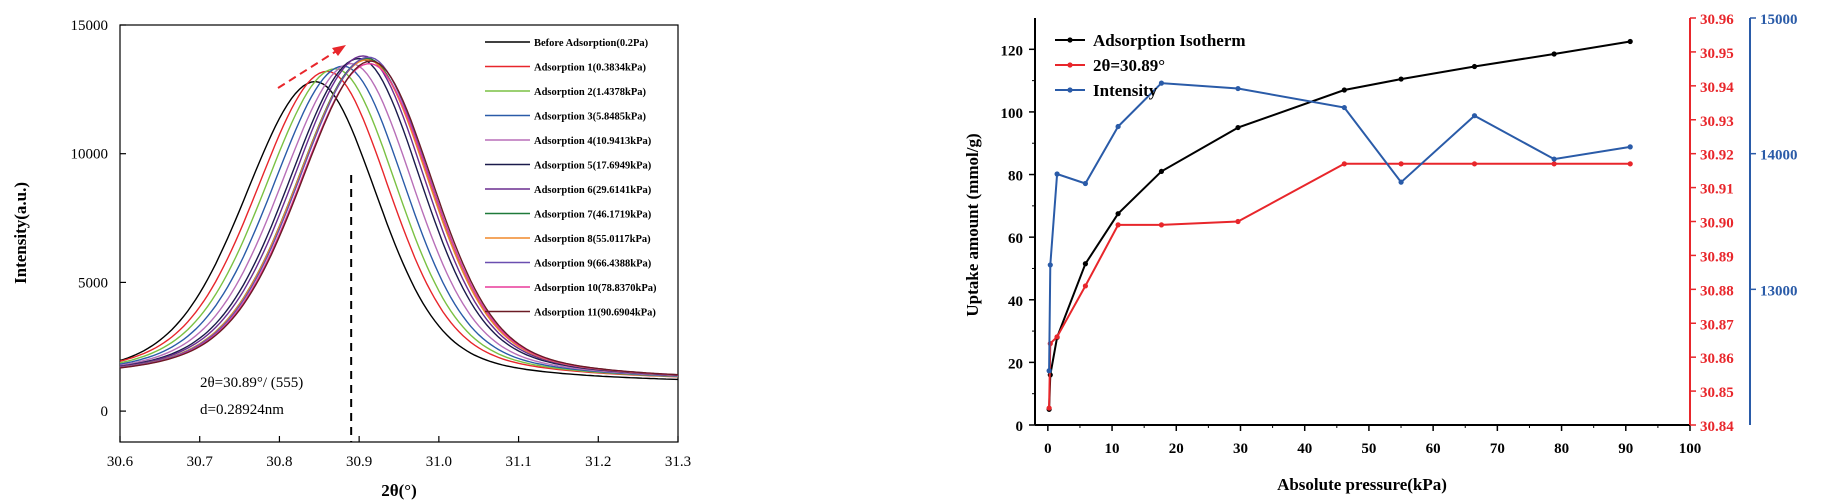  I want to click on xrd-legend-label: Adsorption 5(17.6949kPa), so click(593, 166).